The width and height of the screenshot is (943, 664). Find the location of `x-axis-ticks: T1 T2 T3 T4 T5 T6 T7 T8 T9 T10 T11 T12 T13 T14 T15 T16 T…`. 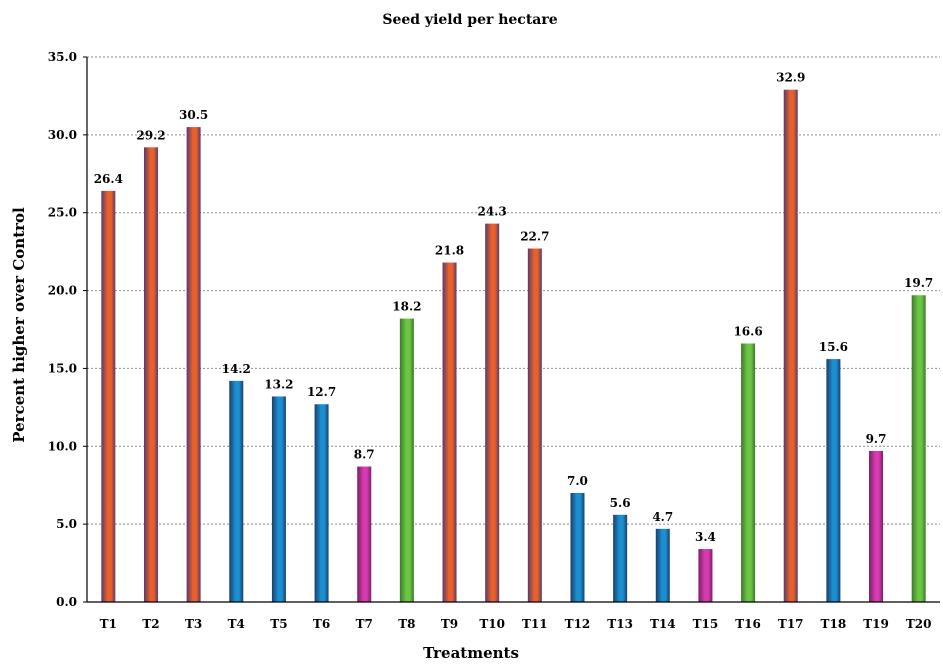

x-axis-ticks: T1 T2 T3 T4 T5 T6 T7 T8 T9 T10 T11 T12 T13 T14 T15 T16 T… is located at coordinates (516, 624).